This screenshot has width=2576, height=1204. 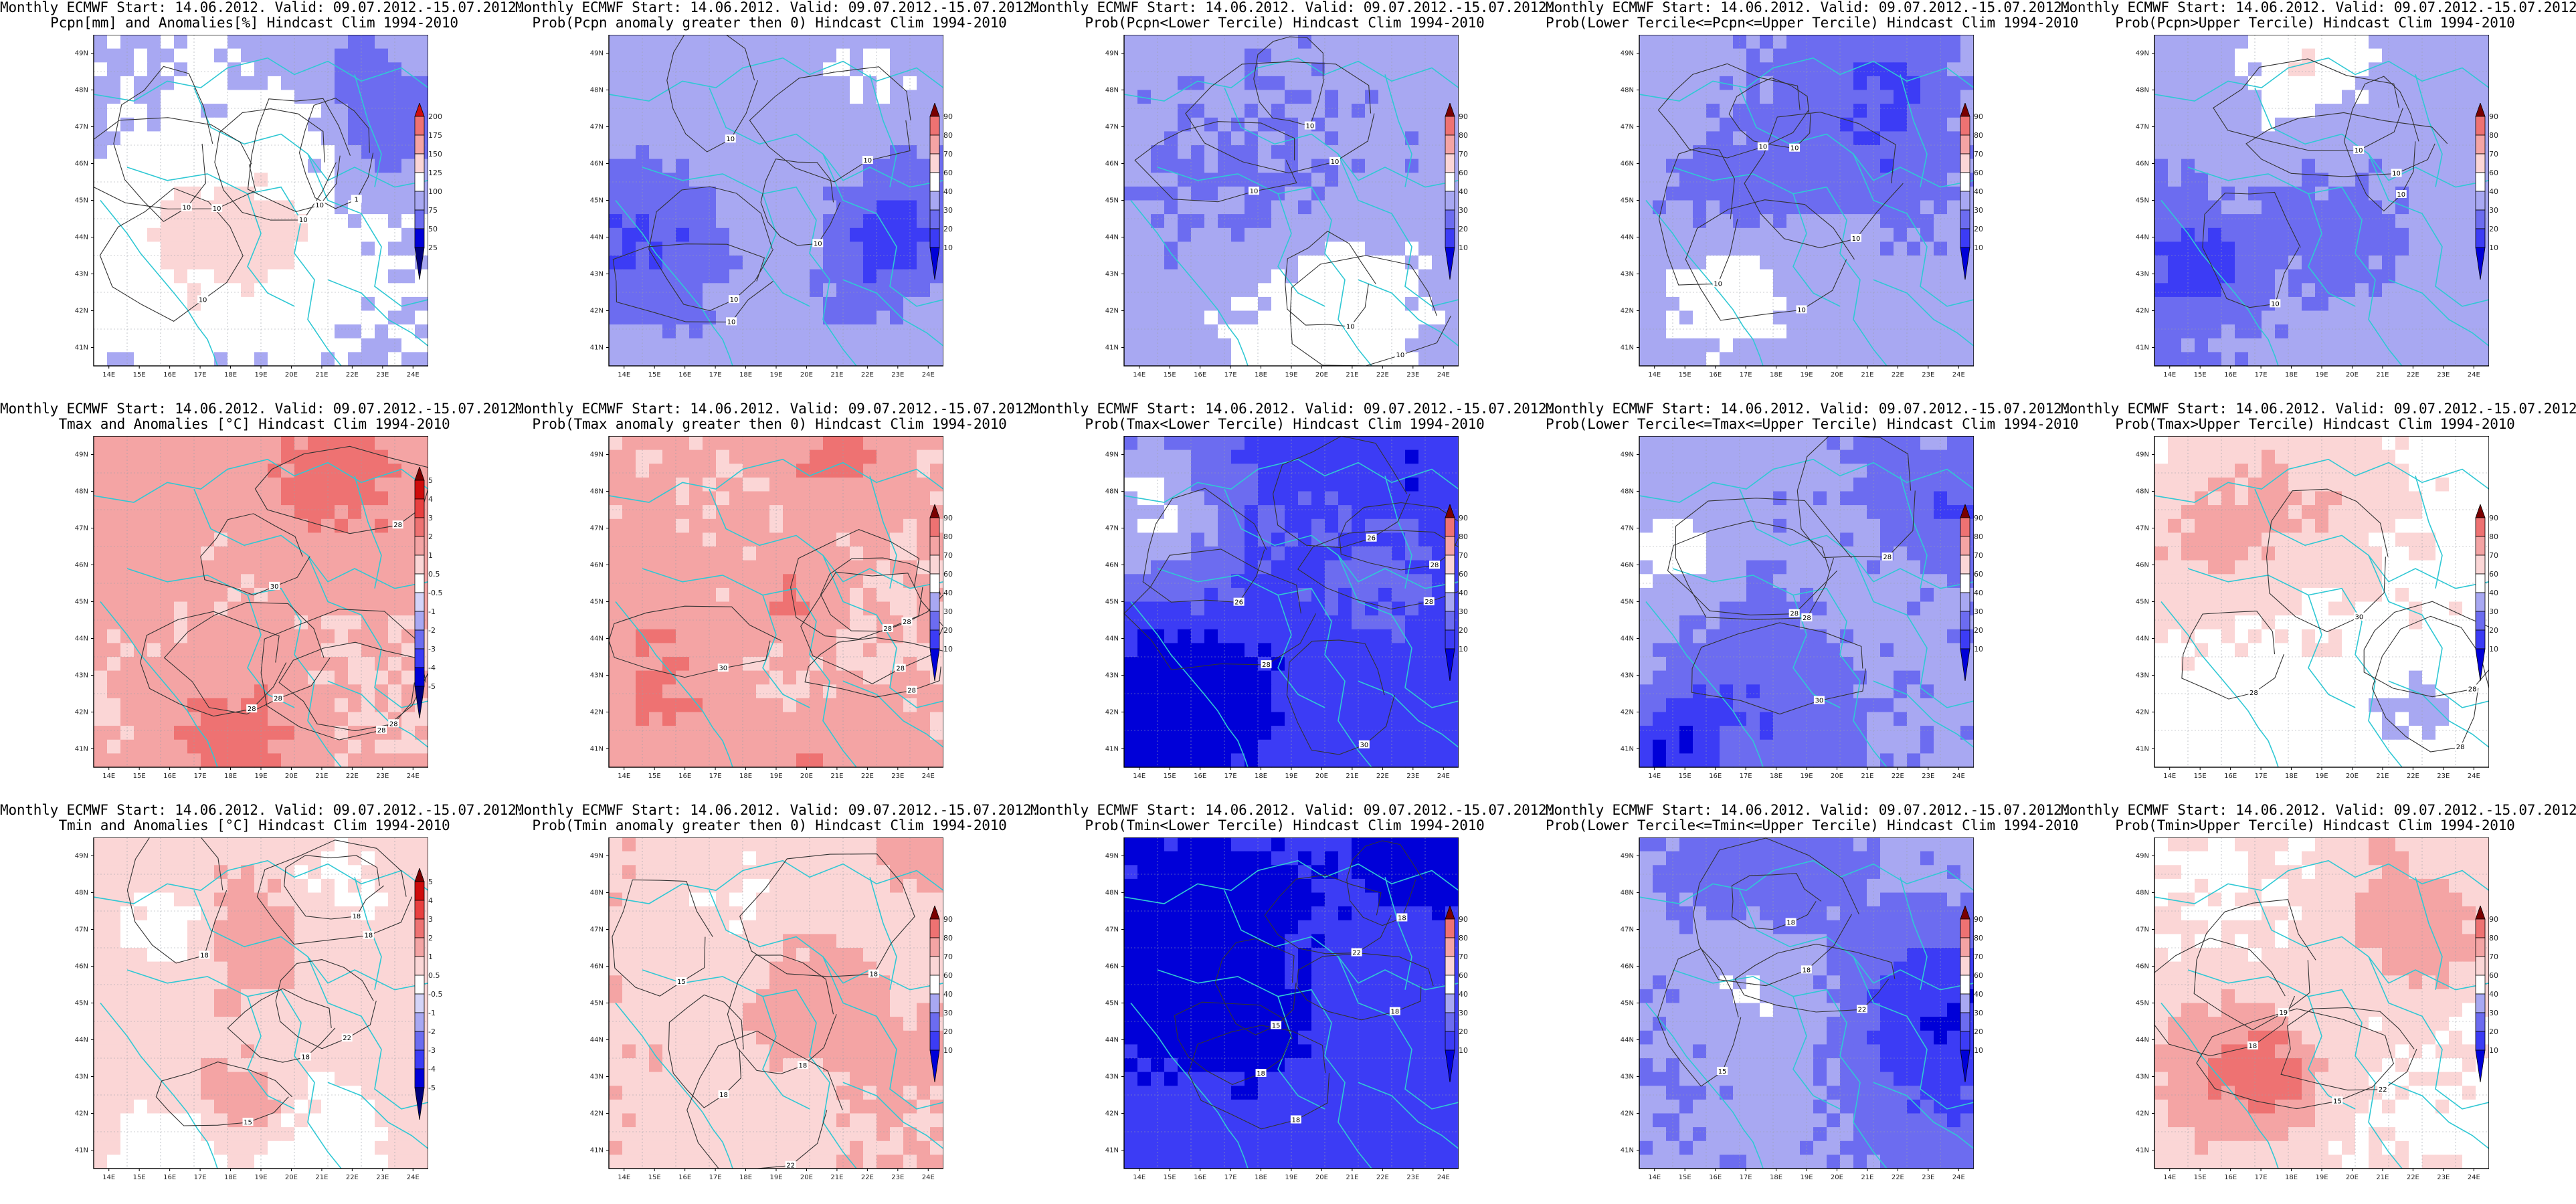 I want to click on lat-label: 48N, so click(x=597, y=90).